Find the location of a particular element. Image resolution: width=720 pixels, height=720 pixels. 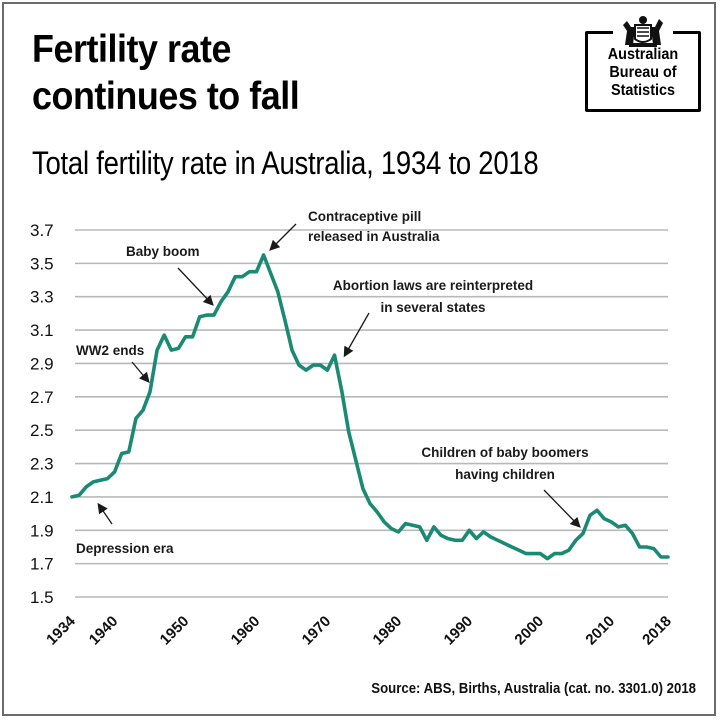

x-tick-label: 1940 is located at coordinates (104, 631).